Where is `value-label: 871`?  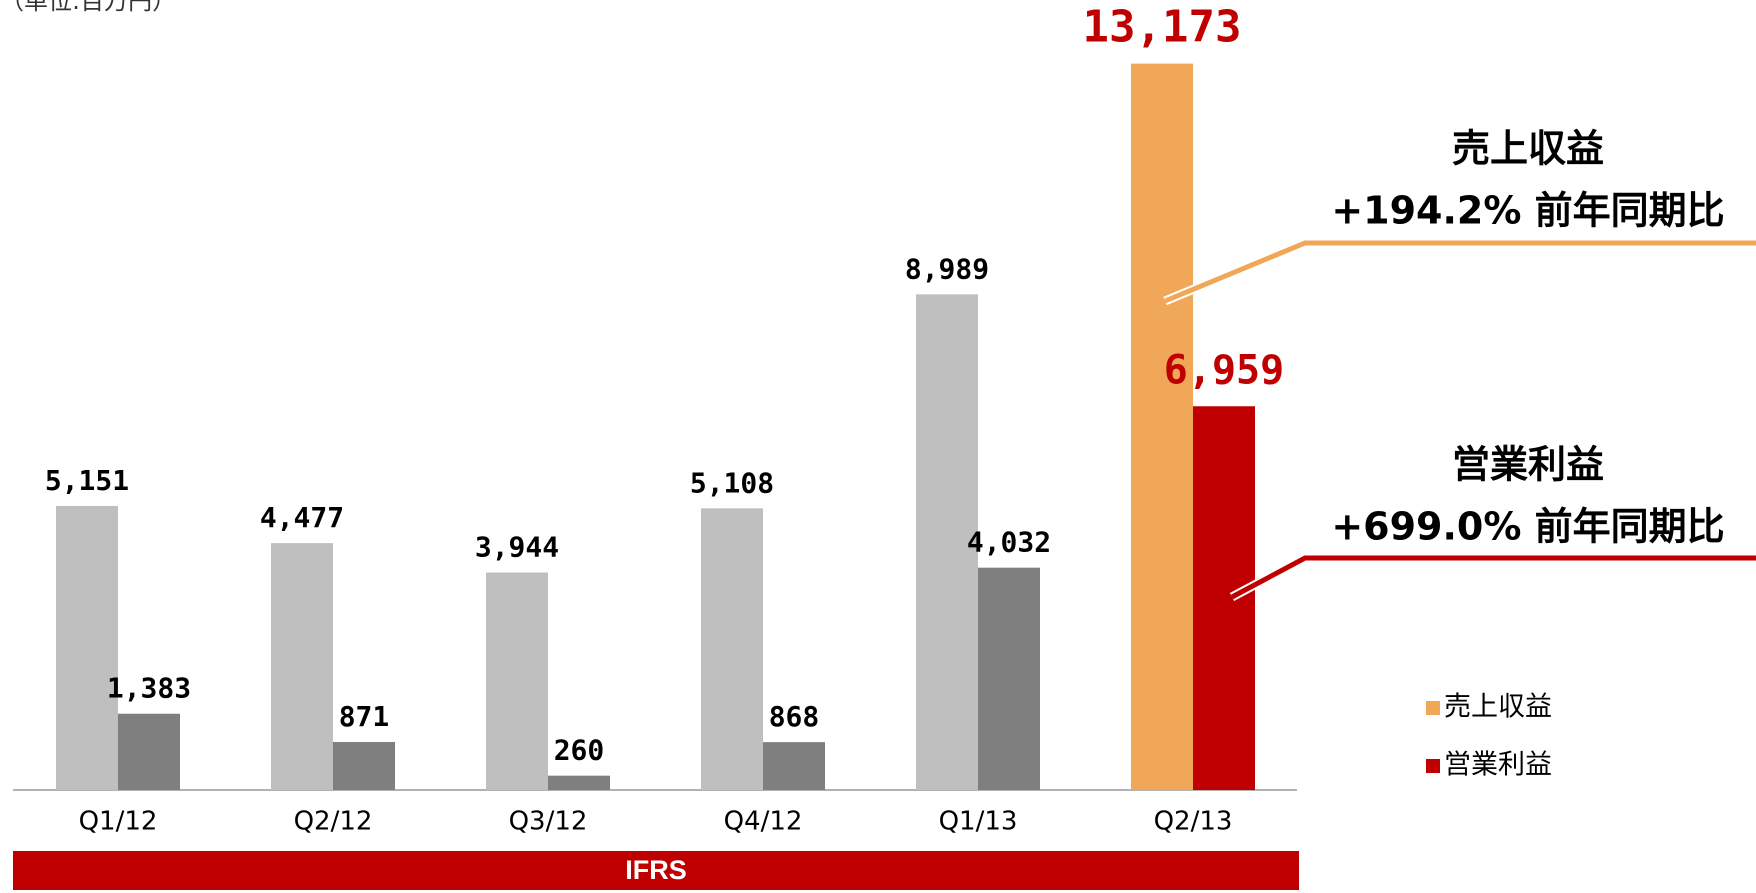
value-label: 871 is located at coordinates (364, 716).